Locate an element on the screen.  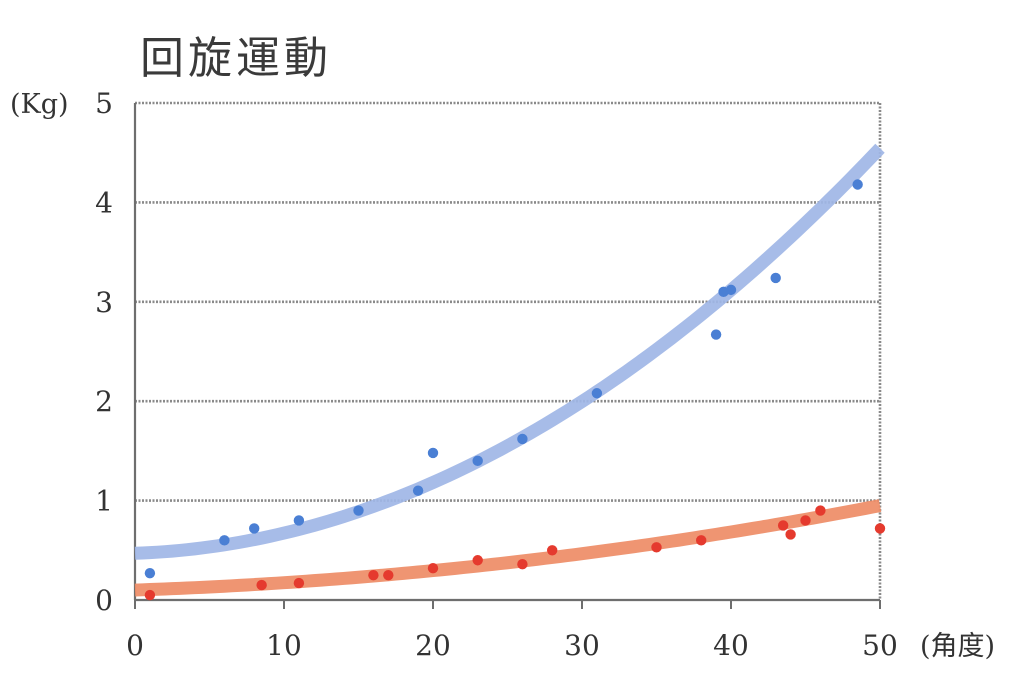
y-tick-label-2: 2 is located at coordinates (104, 401).